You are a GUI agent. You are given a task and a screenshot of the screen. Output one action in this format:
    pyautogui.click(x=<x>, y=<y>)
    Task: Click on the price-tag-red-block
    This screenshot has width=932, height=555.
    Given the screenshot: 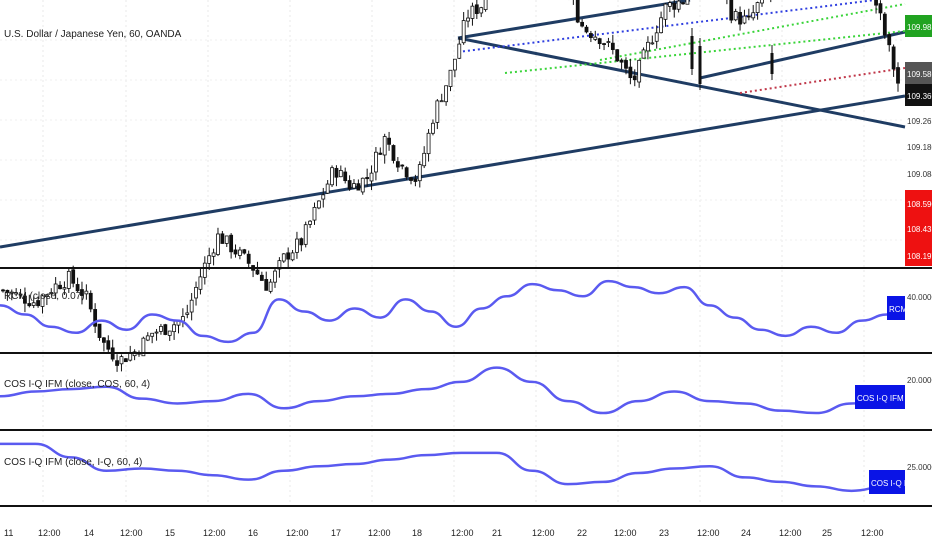 What is the action you would take?
    pyautogui.click(x=918, y=228)
    